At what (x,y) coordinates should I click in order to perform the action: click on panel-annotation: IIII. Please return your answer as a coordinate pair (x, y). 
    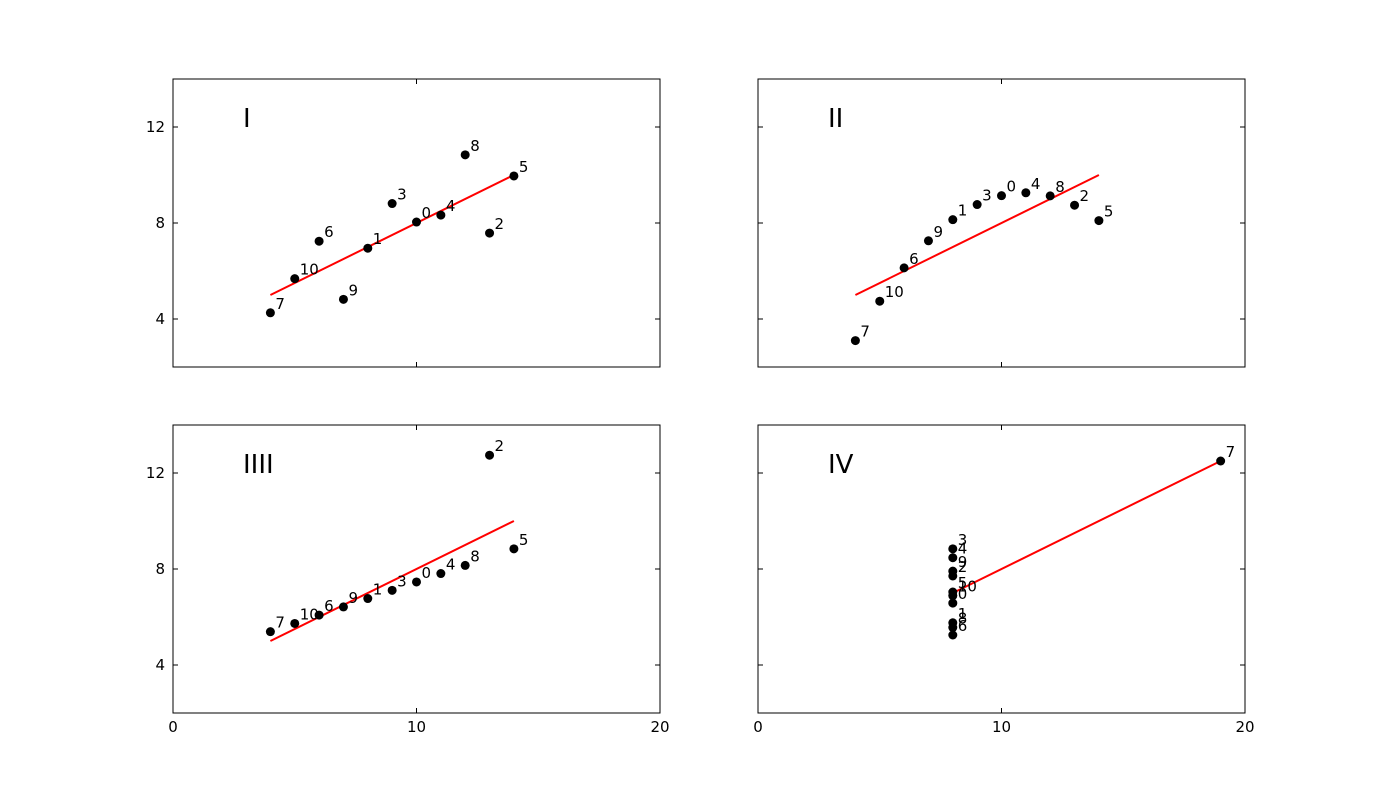
    Looking at the image, I should click on (258, 465).